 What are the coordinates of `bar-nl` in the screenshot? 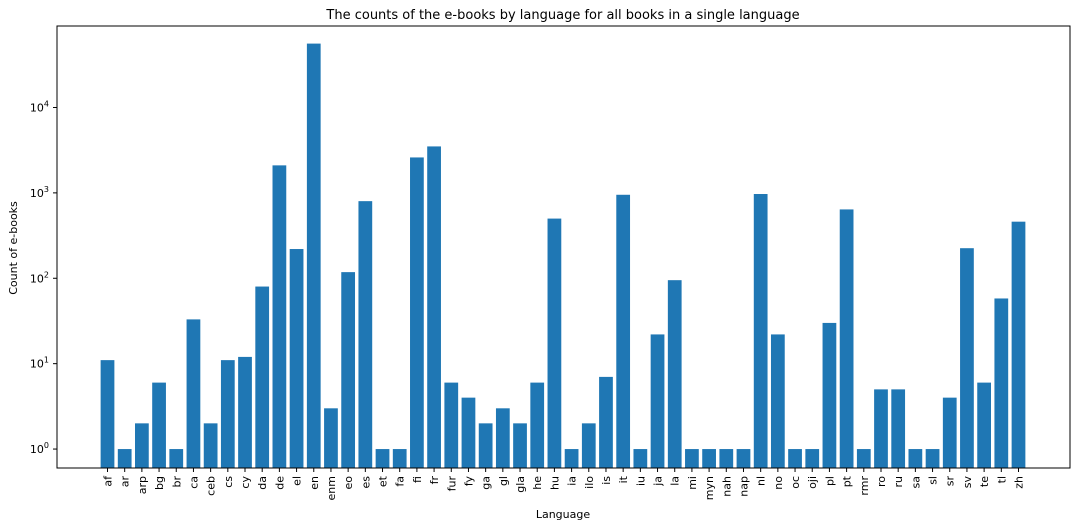 It's located at (760, 331).